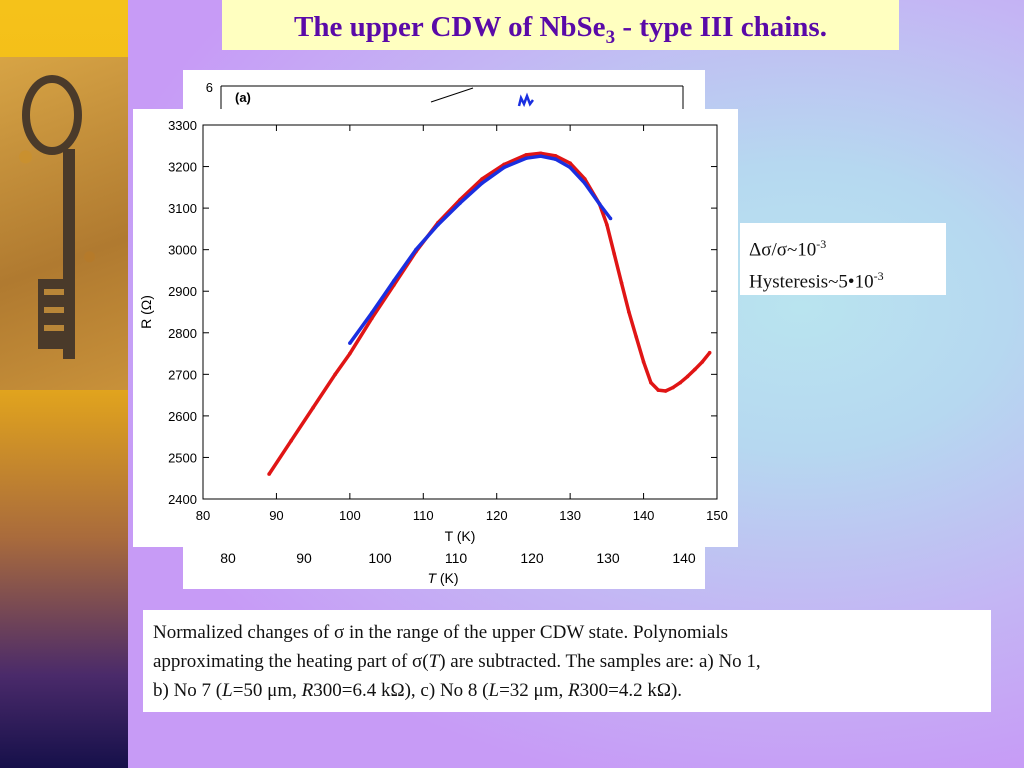 The image size is (1024, 768). Describe the element at coordinates (878, 276) in the screenshot. I see `note-line-2-exp: -3` at that location.